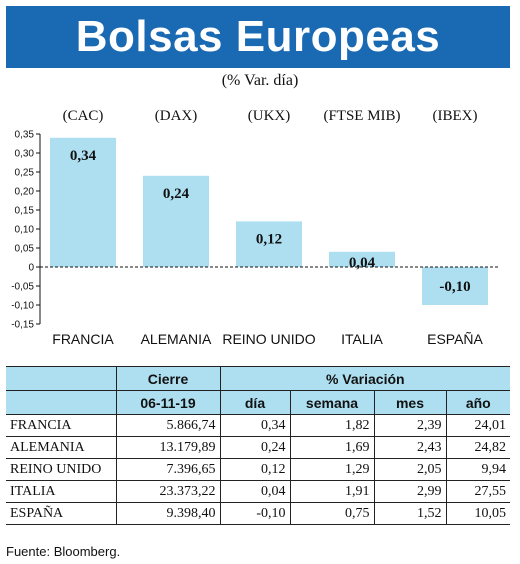 This screenshot has width=520, height=564. What do you see at coordinates (25, 173) in the screenshot?
I see `y-tick-label: 0,25` at bounding box center [25, 173].